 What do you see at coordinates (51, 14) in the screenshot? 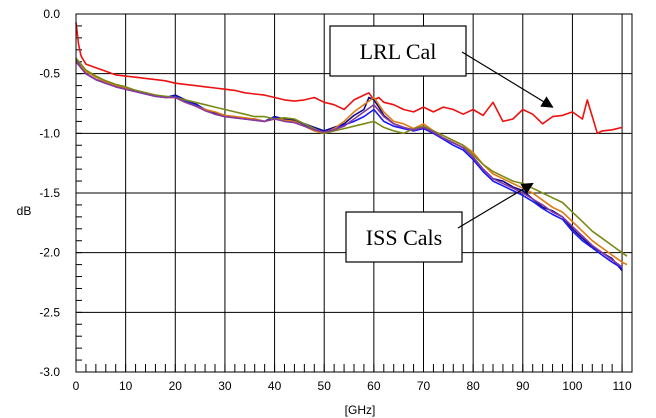
I see `y-tick-label: 0.0` at bounding box center [51, 14].